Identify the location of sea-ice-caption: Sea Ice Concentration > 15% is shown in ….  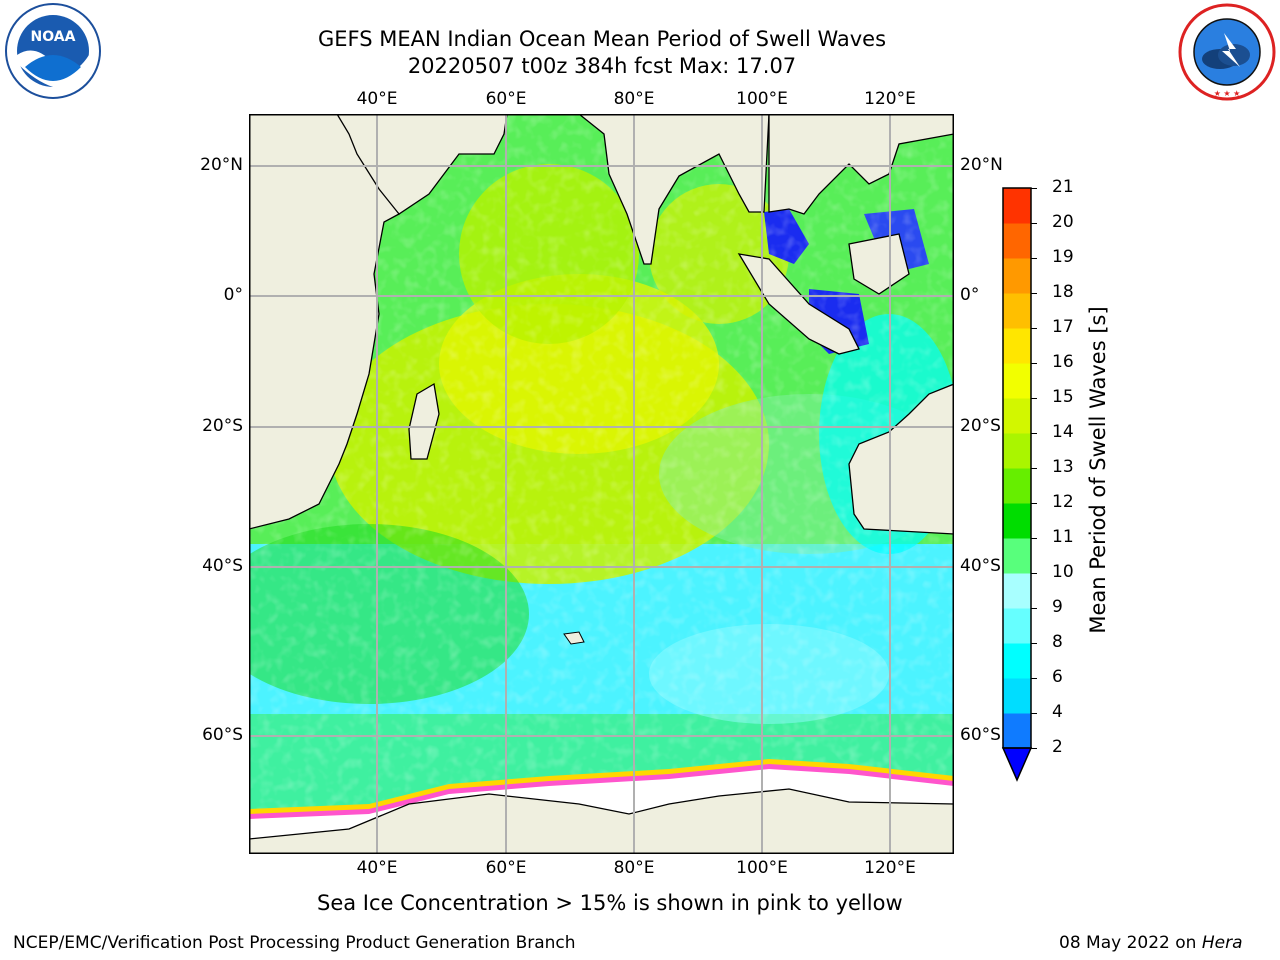
(610, 903).